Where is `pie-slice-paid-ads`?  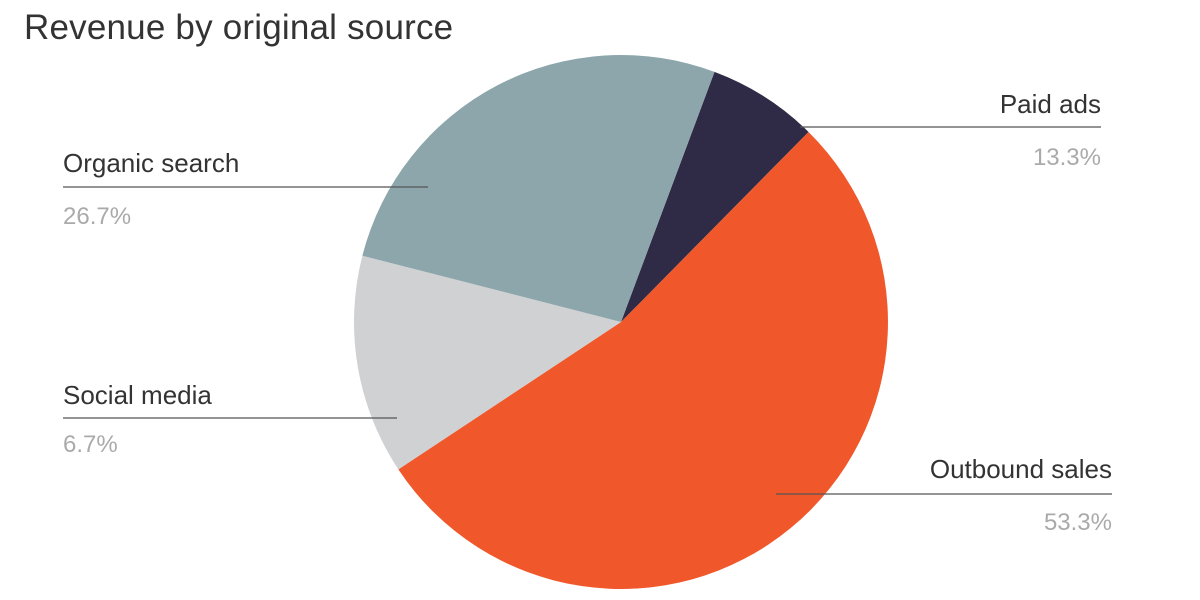
pie-slice-paid-ads is located at coordinates (715, 196).